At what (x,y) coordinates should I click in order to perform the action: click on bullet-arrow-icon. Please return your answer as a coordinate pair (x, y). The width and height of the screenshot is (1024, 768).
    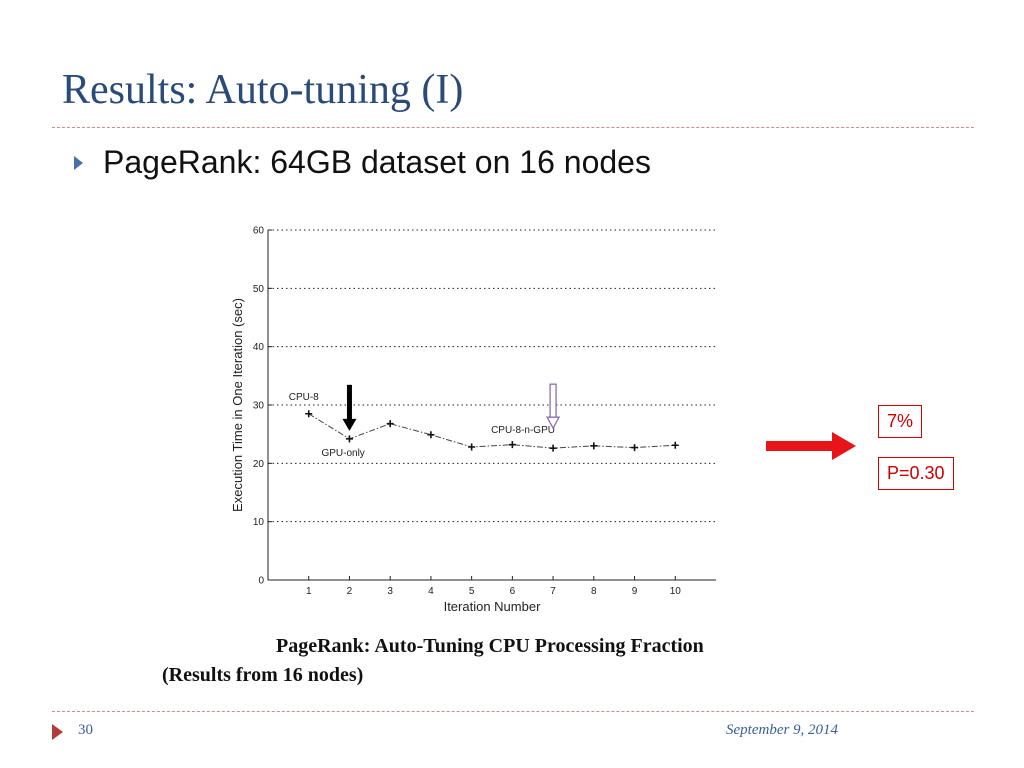
    Looking at the image, I should click on (78, 162).